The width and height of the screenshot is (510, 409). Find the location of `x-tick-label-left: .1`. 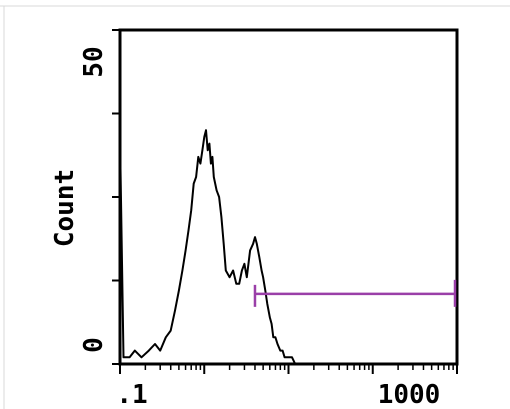

x-tick-label-left: .1 is located at coordinates (131, 394).